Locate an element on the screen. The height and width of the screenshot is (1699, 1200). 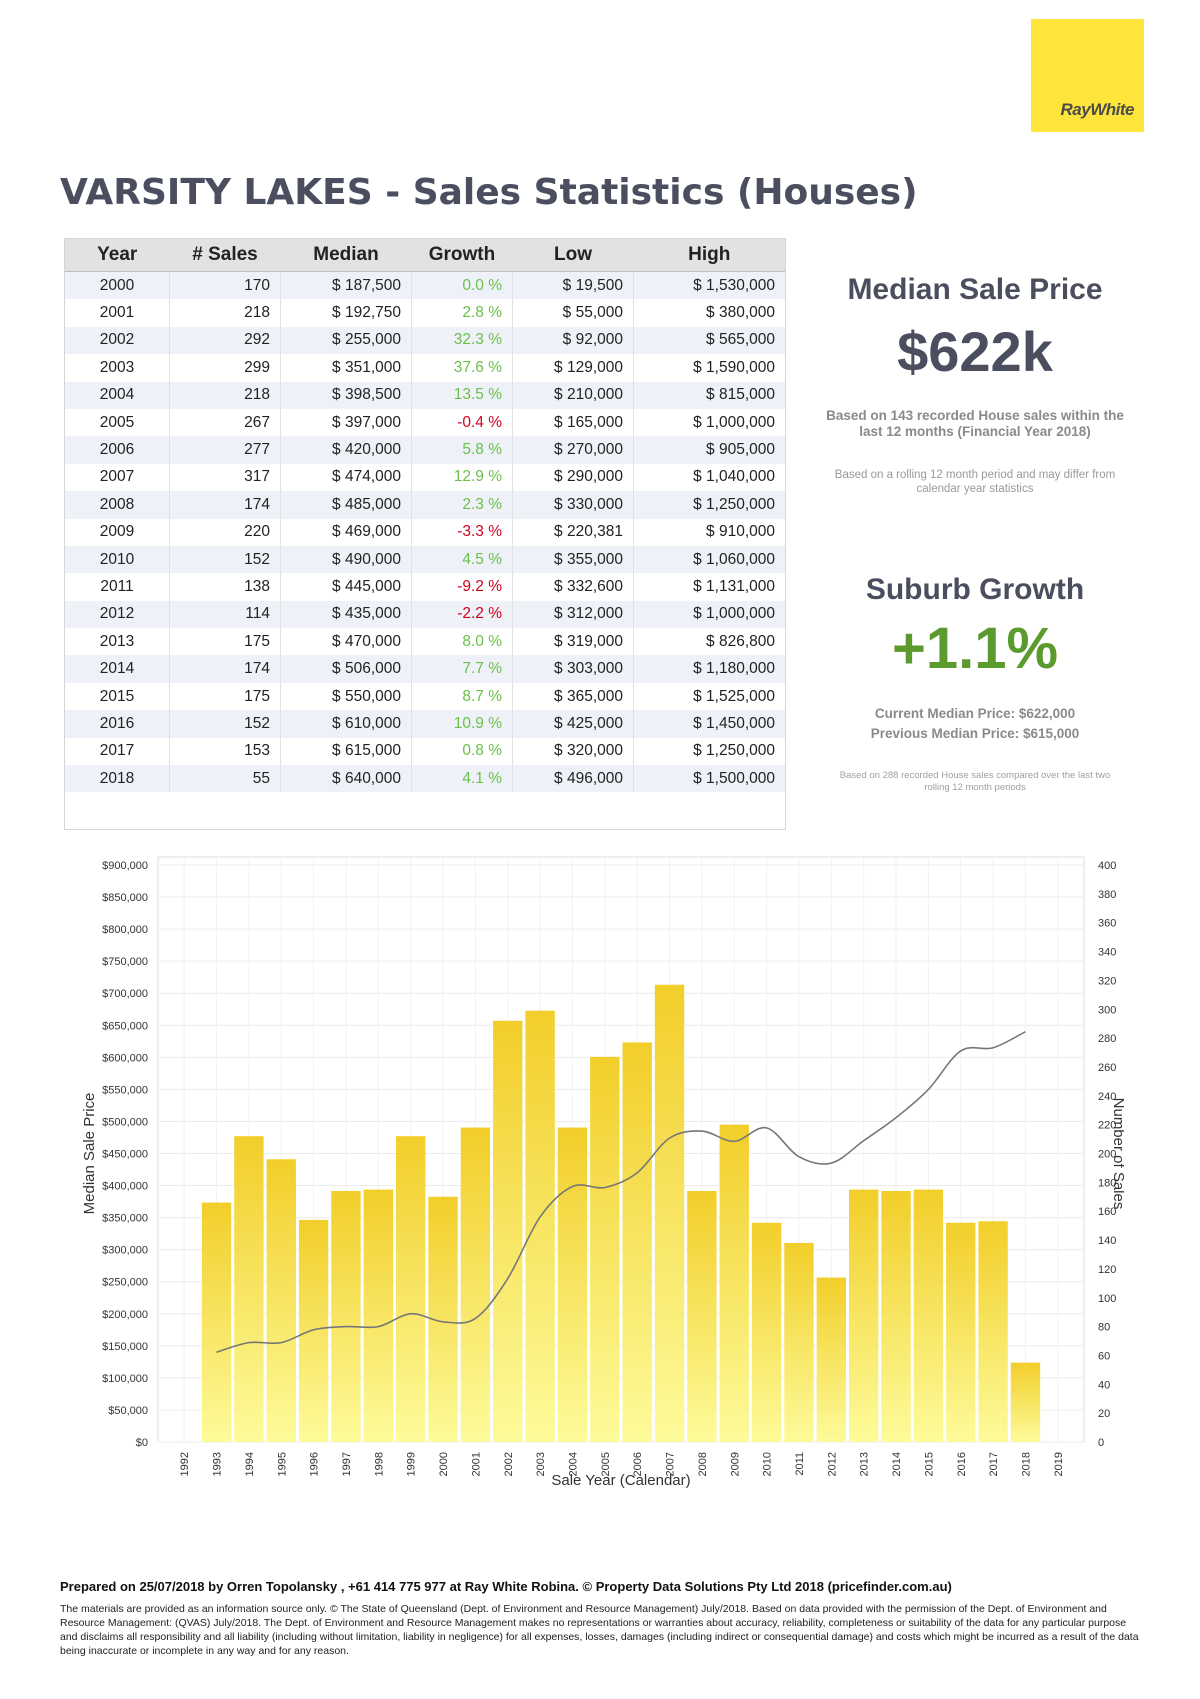
header-high: High is located at coordinates (709, 255).